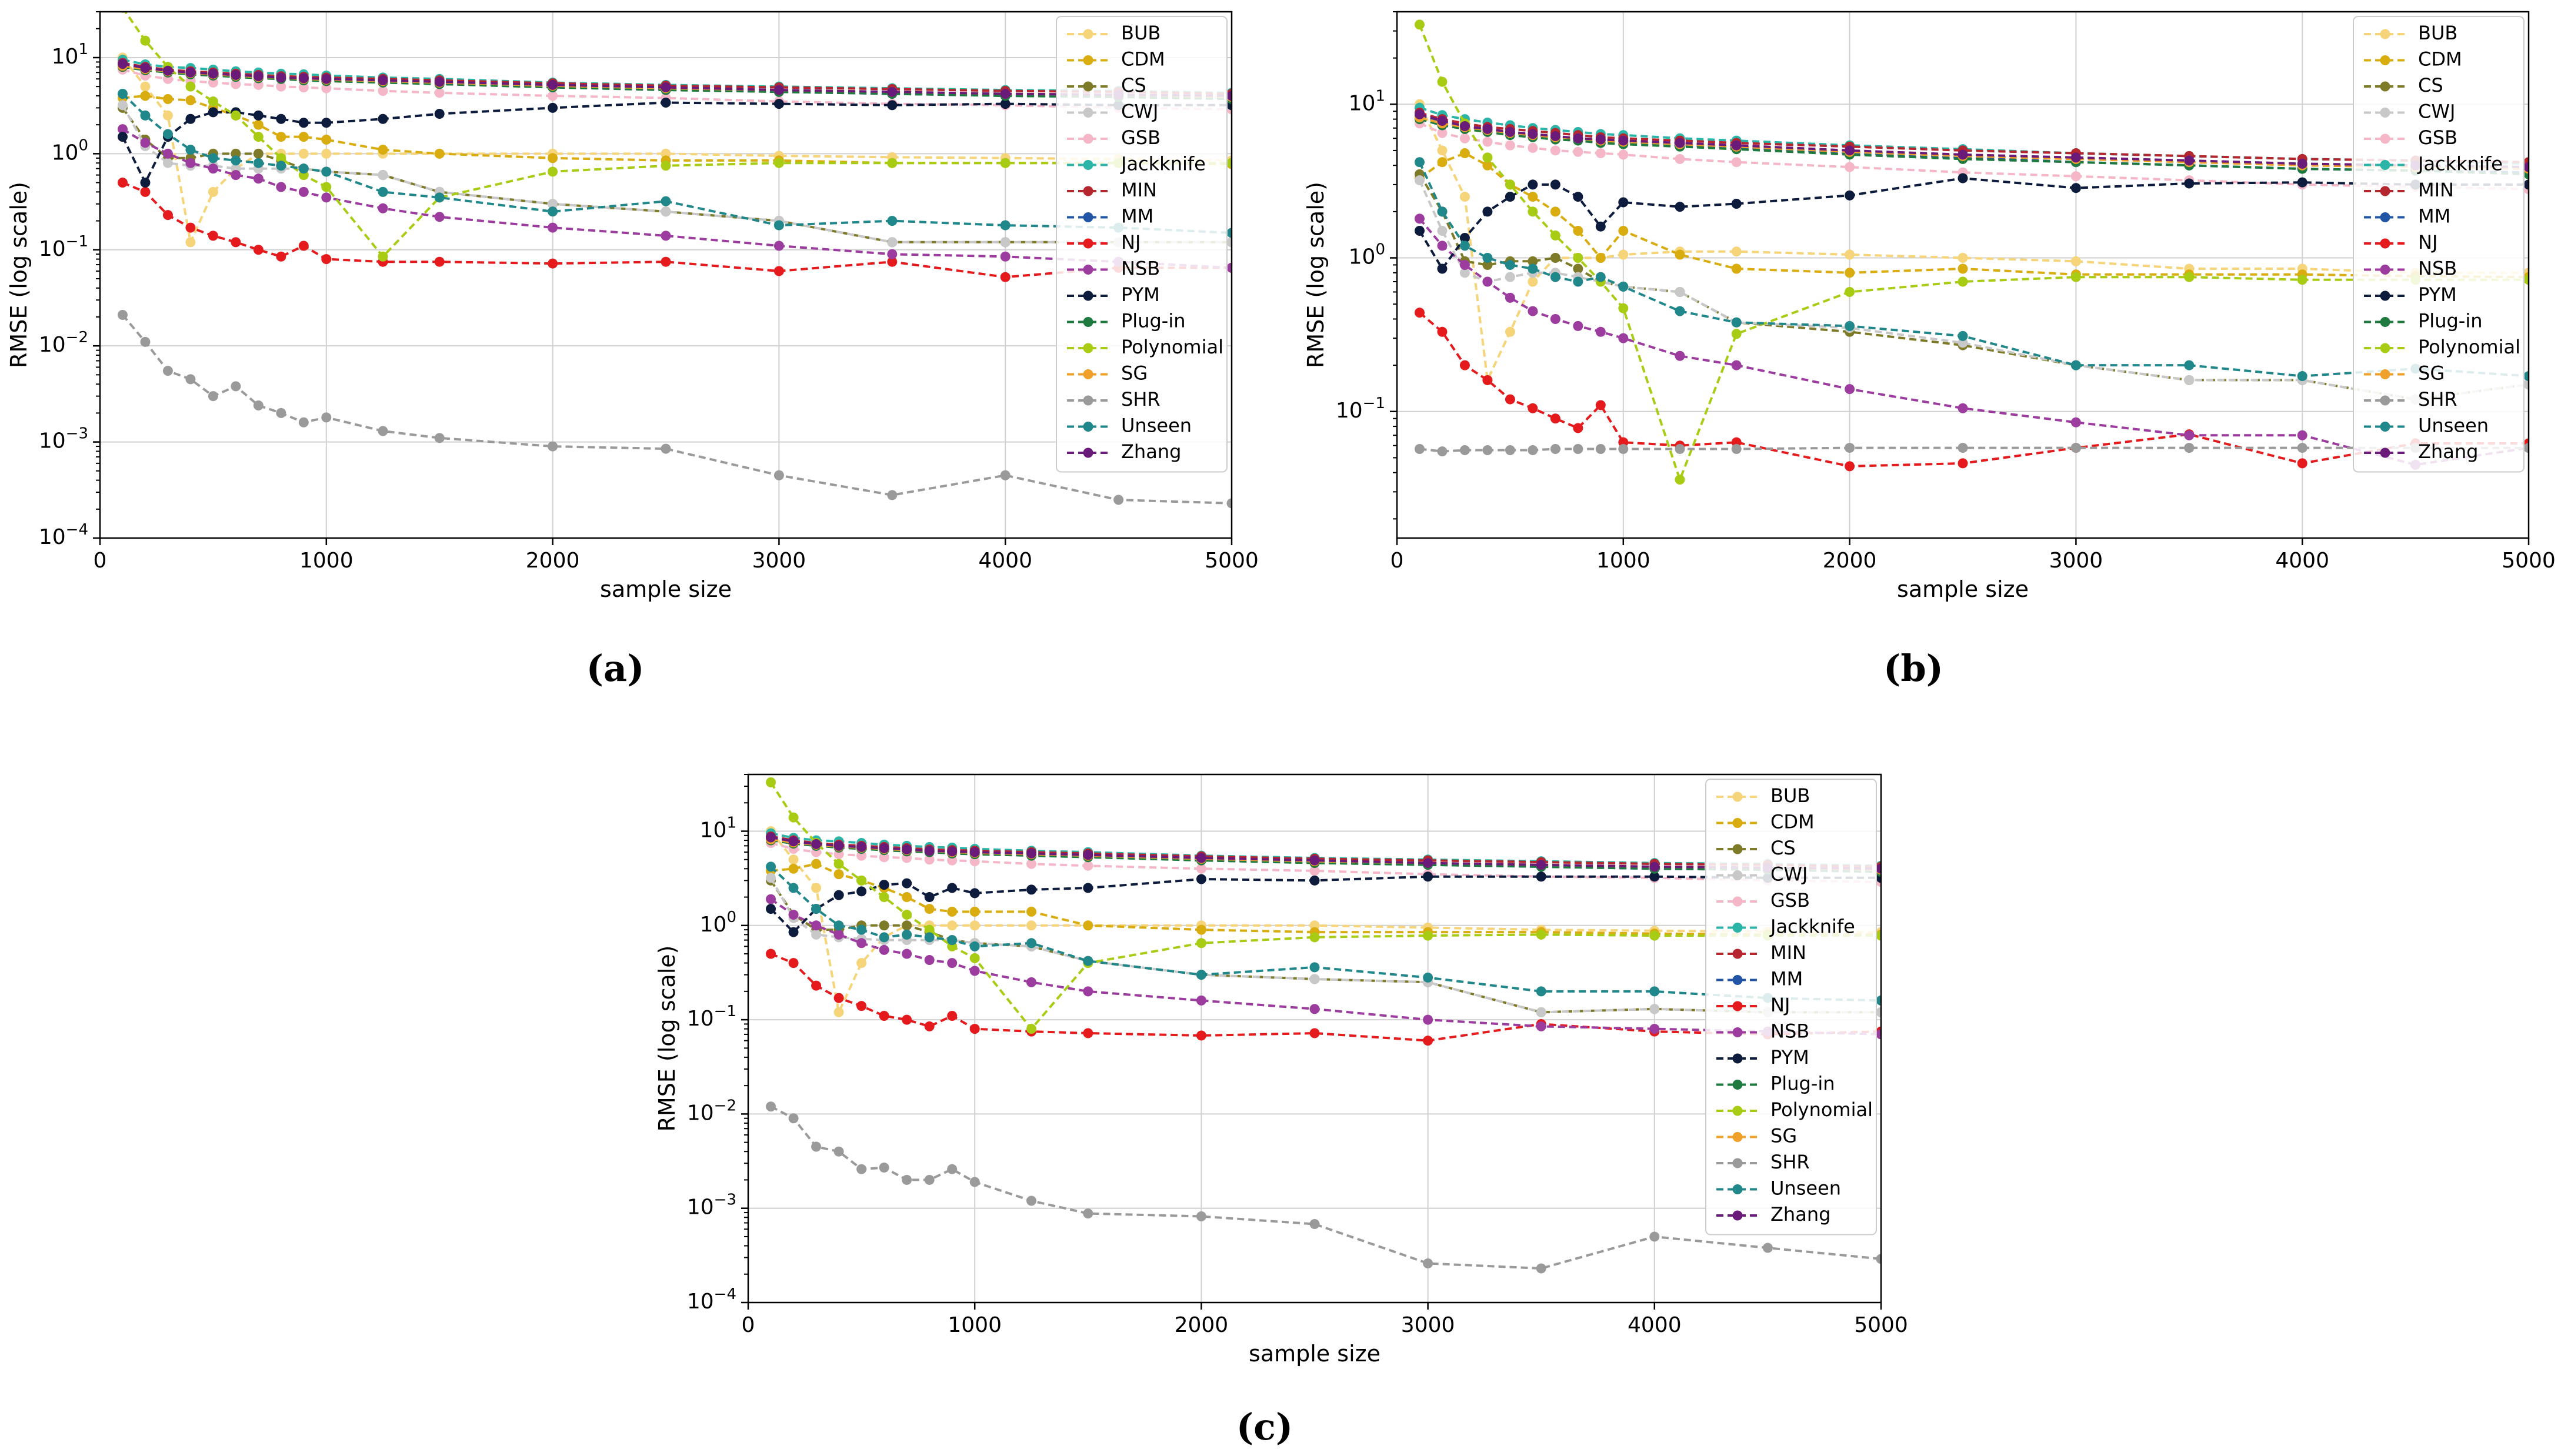 This screenshot has height=1456, width=2561. I want to click on legend-label: CS, so click(1783, 848).